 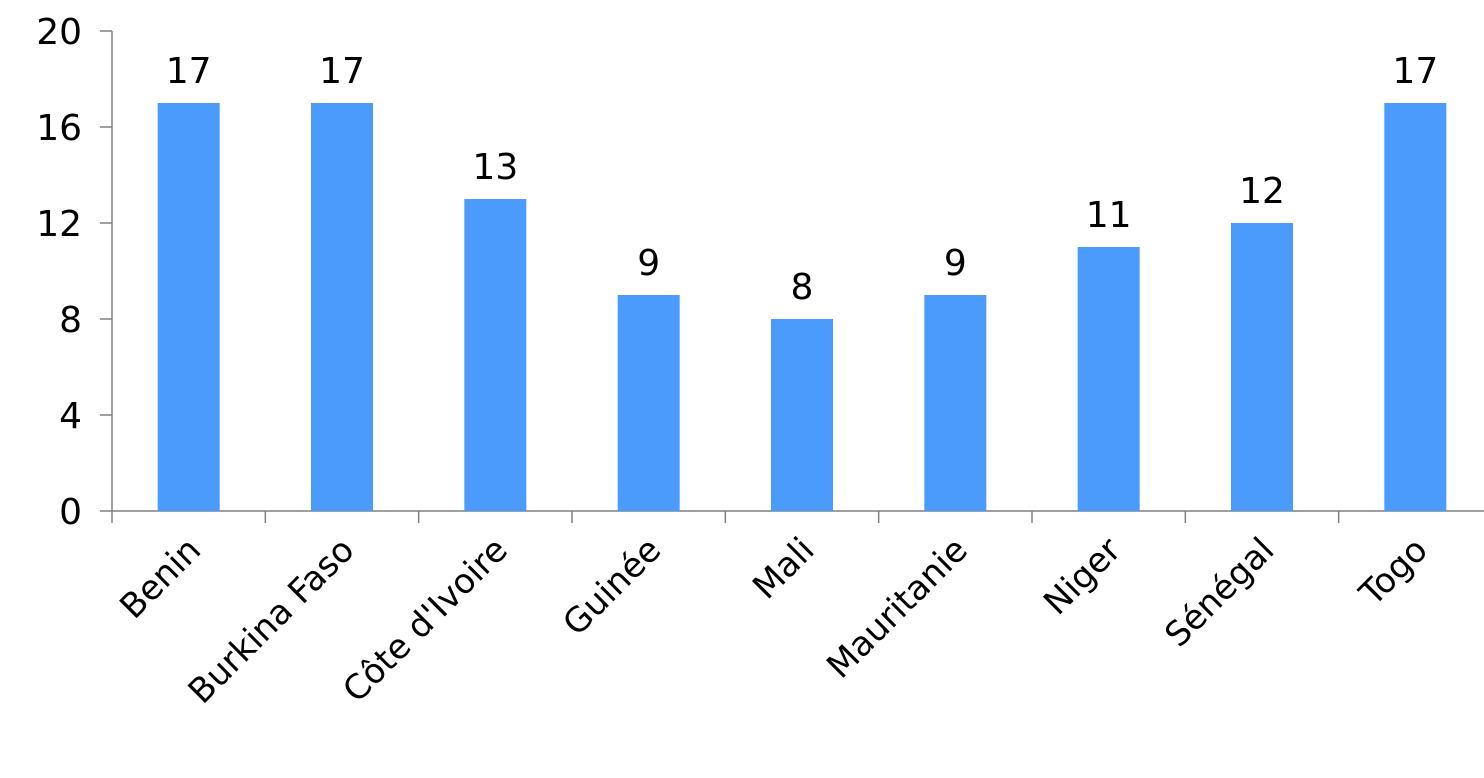 I want to click on data-label: 8, so click(x=802, y=287).